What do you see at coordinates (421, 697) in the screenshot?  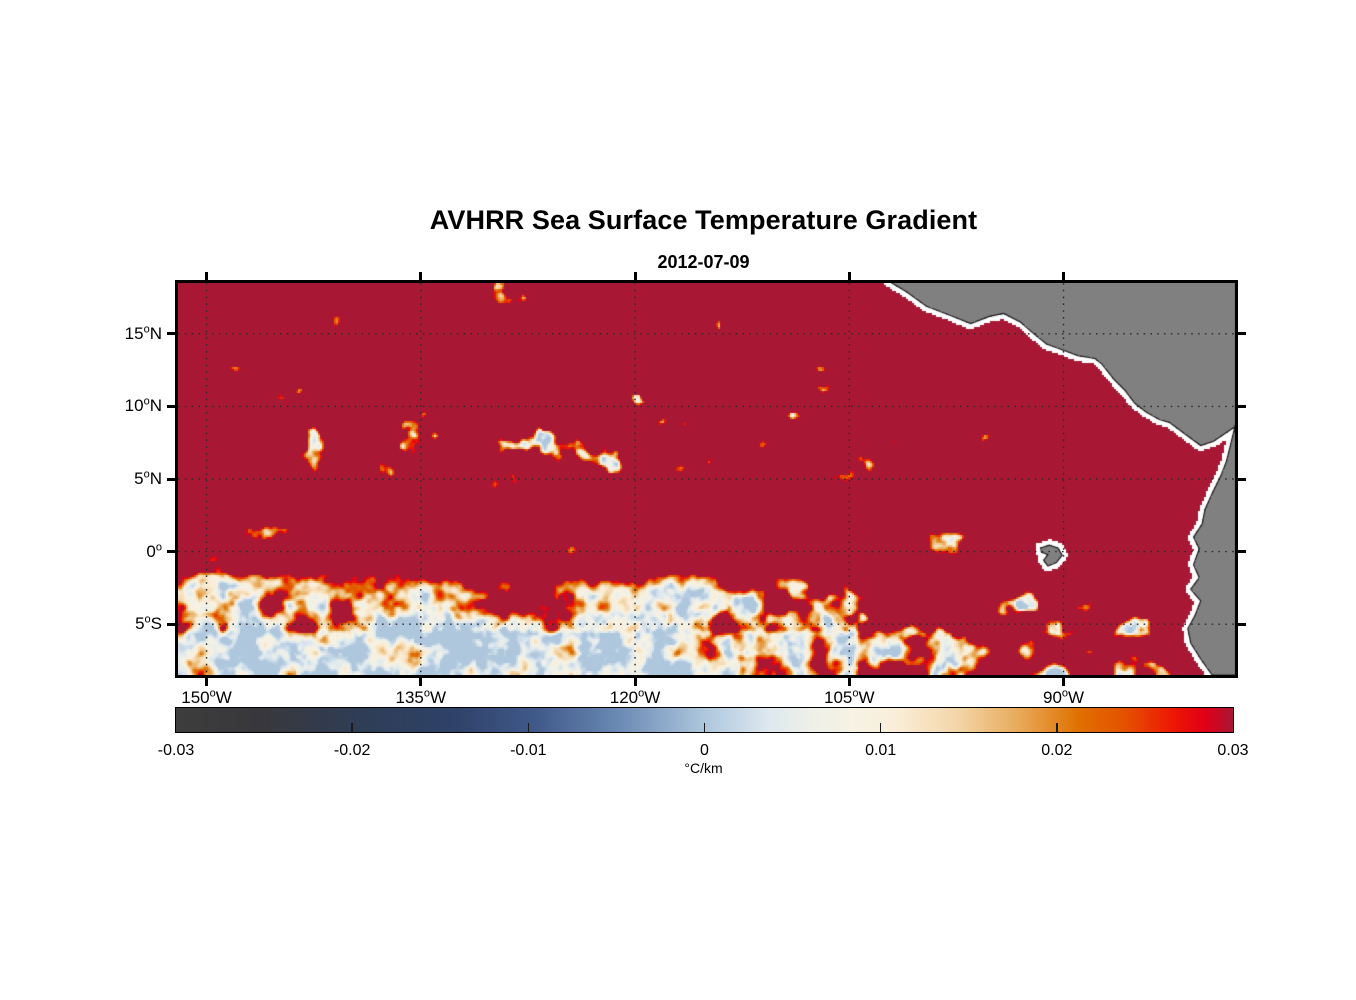 I see `x-axis-label-1: 135oW` at bounding box center [421, 697].